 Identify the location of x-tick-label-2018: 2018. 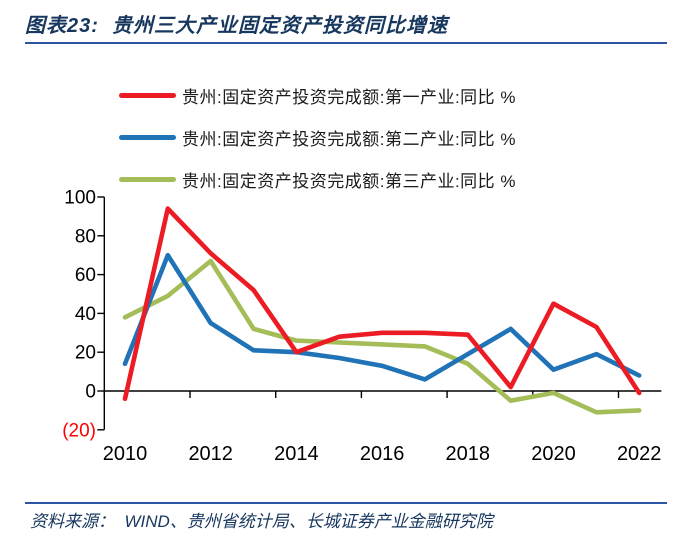
(468, 454).